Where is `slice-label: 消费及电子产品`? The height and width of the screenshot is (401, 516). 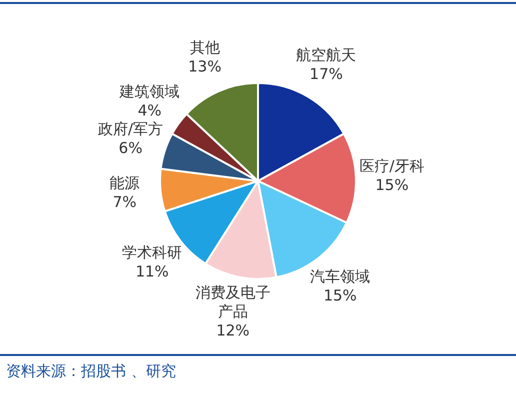 slice-label: 消费及电子产品 is located at coordinates (232, 302).